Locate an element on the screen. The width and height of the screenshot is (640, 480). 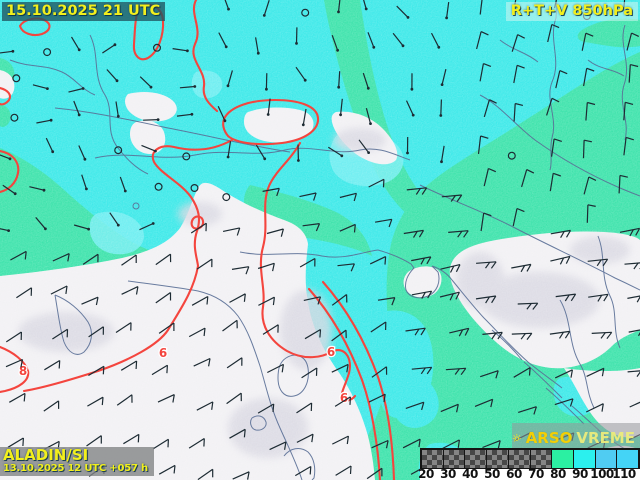
colorbar-tick-70: 70 is located at coordinates (536, 473).